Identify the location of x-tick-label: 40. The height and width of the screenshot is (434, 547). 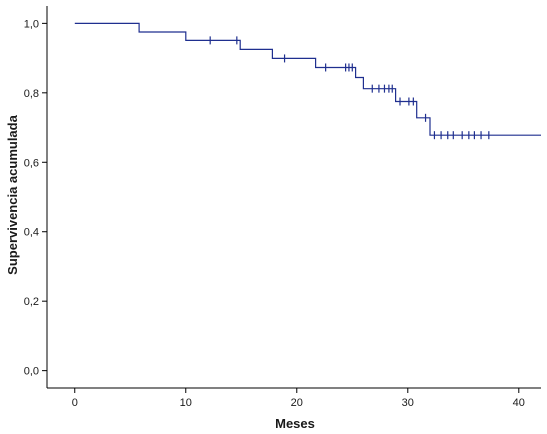
(519, 403).